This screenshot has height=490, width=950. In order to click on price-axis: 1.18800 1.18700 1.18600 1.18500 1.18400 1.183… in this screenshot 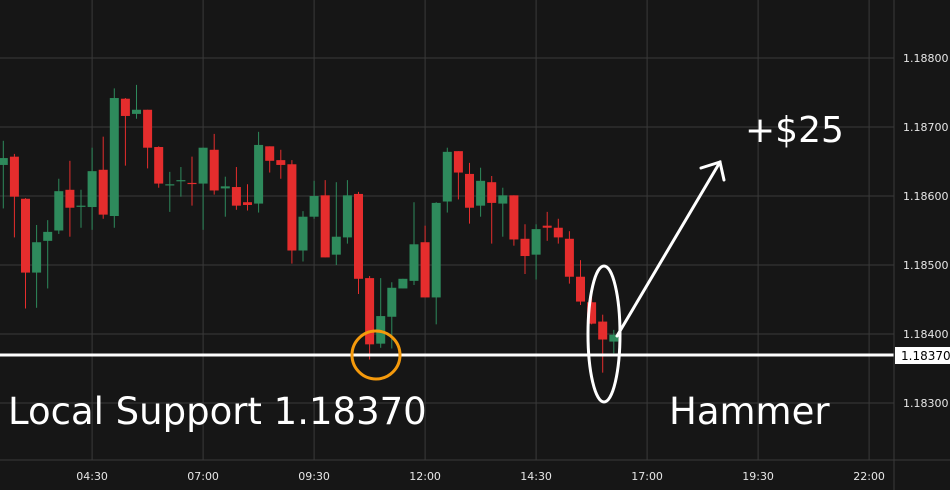, I will do `click(926, 231)`.